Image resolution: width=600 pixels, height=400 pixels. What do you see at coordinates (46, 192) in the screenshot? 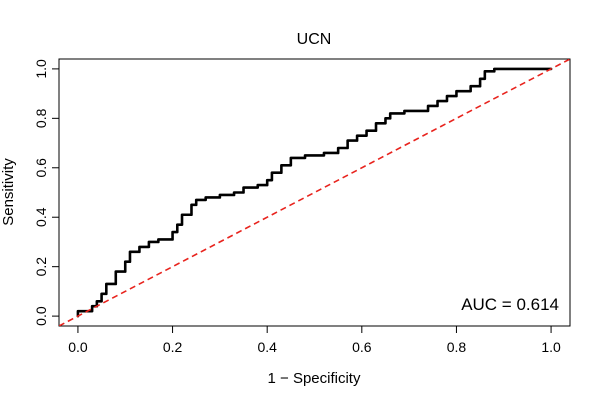
I see `y-axis: 0.0 0.2 0.4 0.6 0.8 1.0` at bounding box center [46, 192].